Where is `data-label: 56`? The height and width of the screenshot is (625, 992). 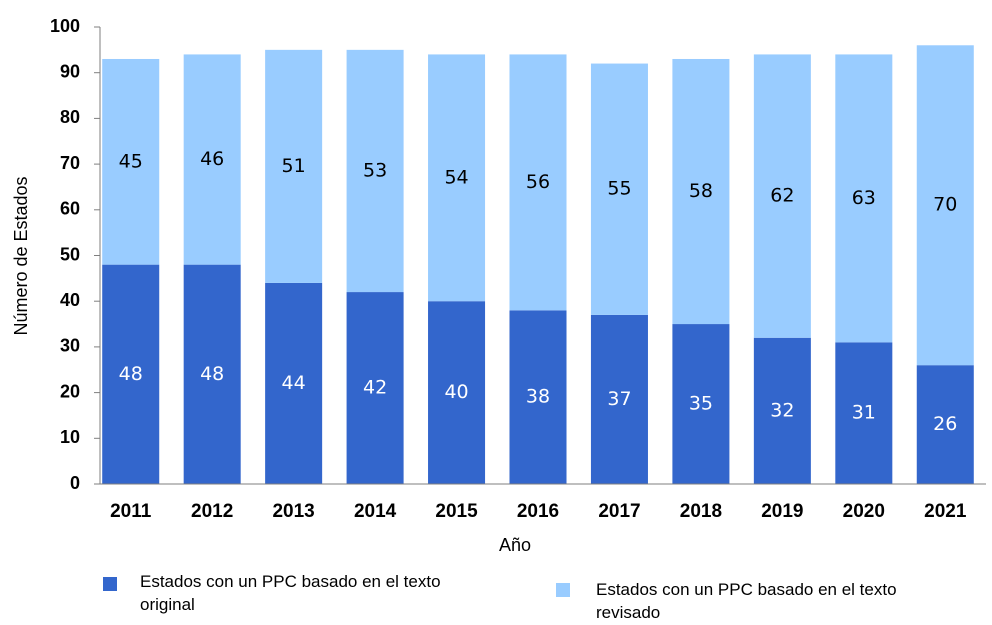
data-label: 56 is located at coordinates (538, 182).